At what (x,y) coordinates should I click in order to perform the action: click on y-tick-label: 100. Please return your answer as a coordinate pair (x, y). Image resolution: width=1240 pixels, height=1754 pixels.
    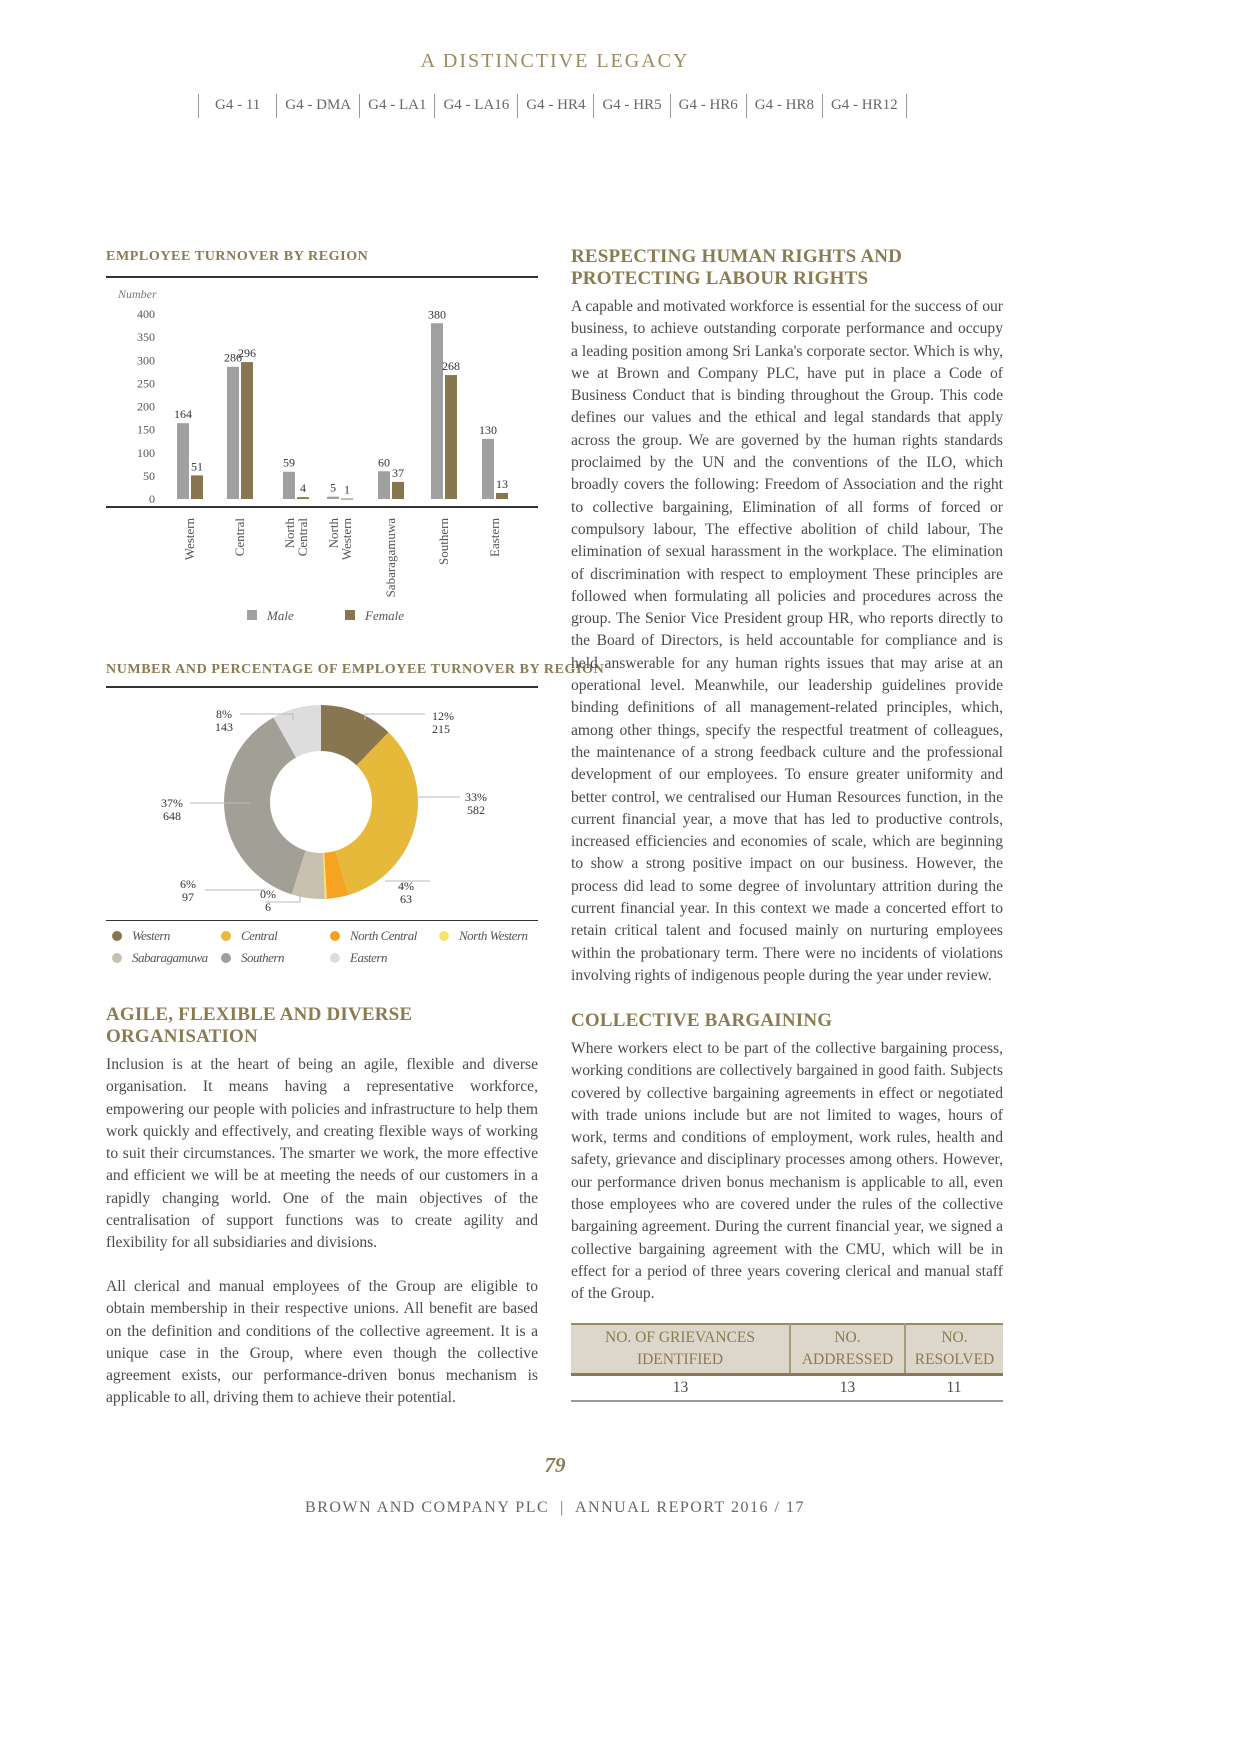
    Looking at the image, I should click on (146, 453).